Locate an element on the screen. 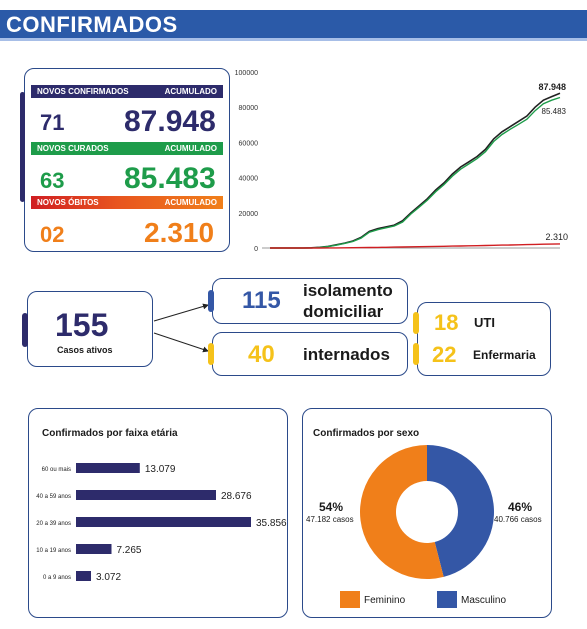 This screenshot has height=629, width=587. donut-slice-masculino is located at coordinates (460, 511).